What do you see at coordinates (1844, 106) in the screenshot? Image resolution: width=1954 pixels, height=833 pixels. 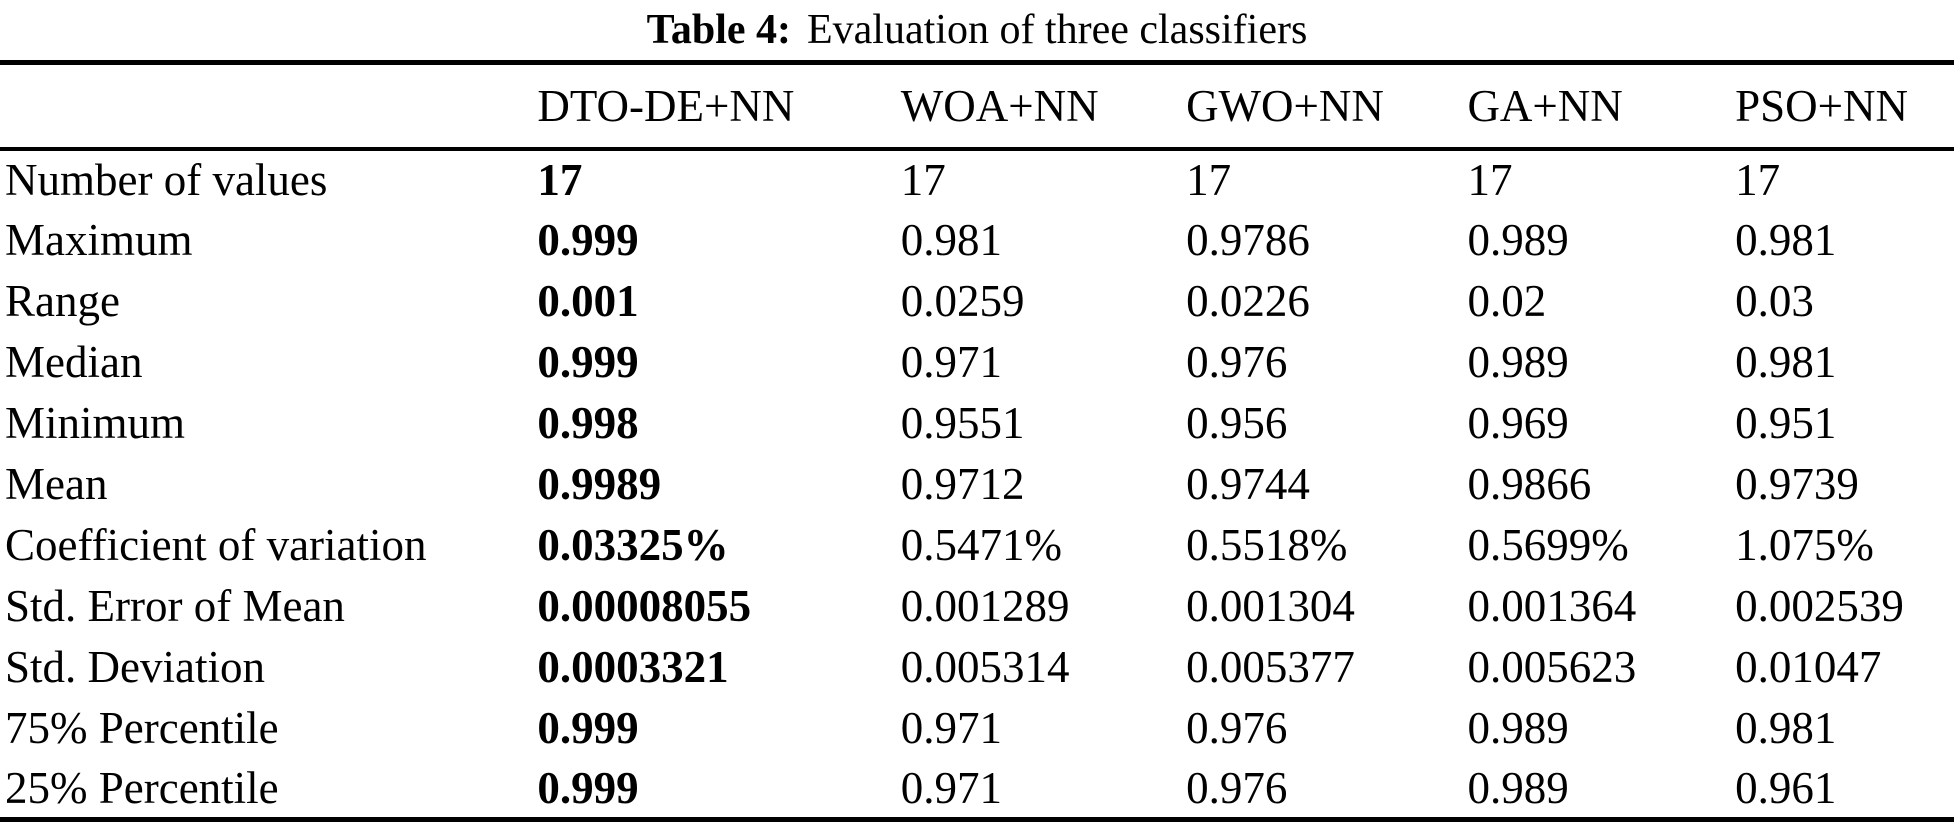 I see `column-header: PSO+NN` at bounding box center [1844, 106].